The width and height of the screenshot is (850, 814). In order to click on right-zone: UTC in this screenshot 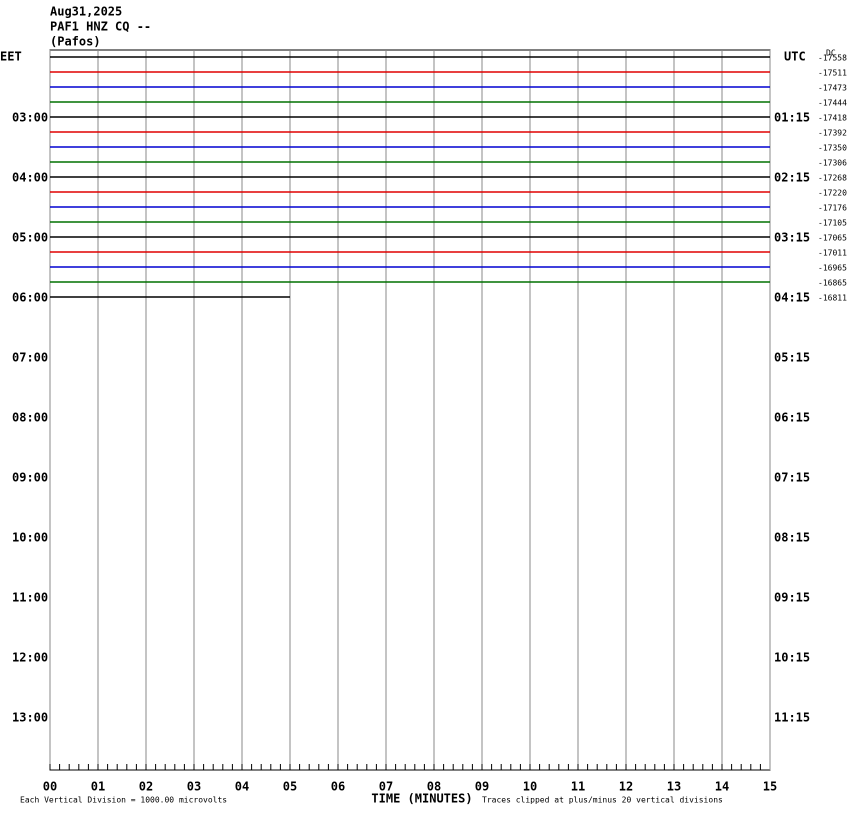, I will do `click(795, 57)`.